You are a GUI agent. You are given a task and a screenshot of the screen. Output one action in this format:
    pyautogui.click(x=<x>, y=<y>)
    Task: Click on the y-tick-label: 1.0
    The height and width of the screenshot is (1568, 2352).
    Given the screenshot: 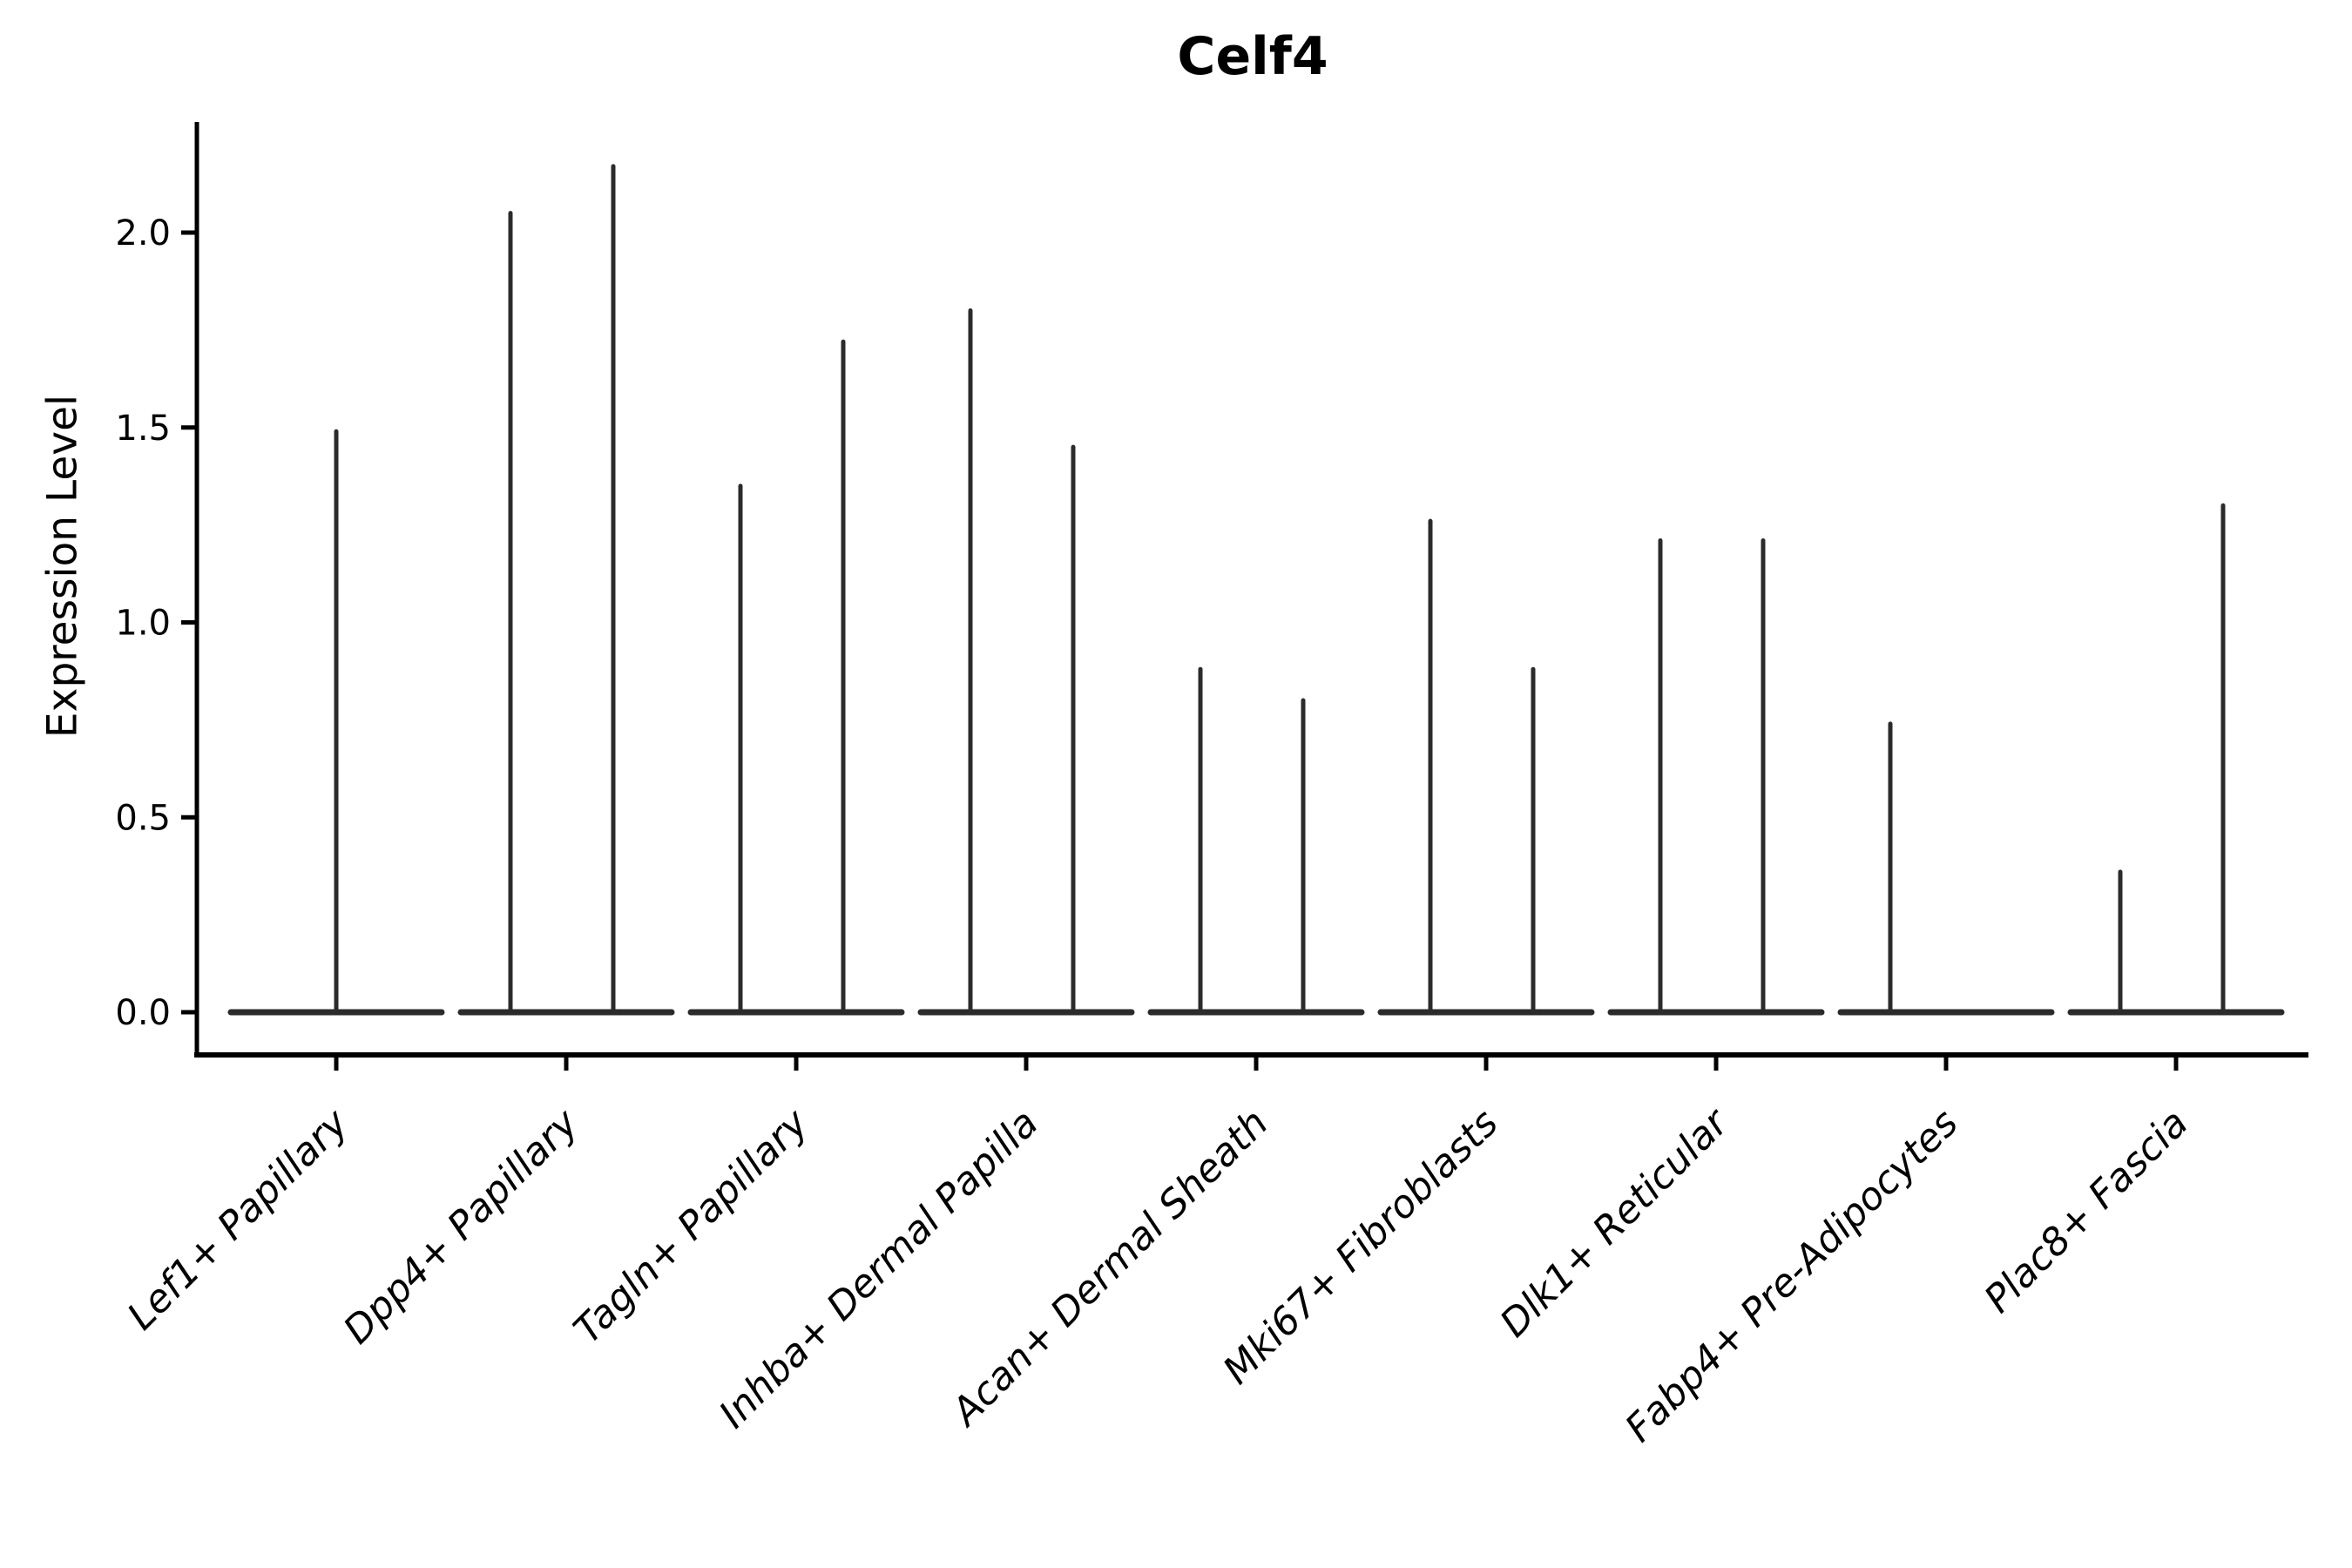 What is the action you would take?
    pyautogui.click(x=143, y=624)
    